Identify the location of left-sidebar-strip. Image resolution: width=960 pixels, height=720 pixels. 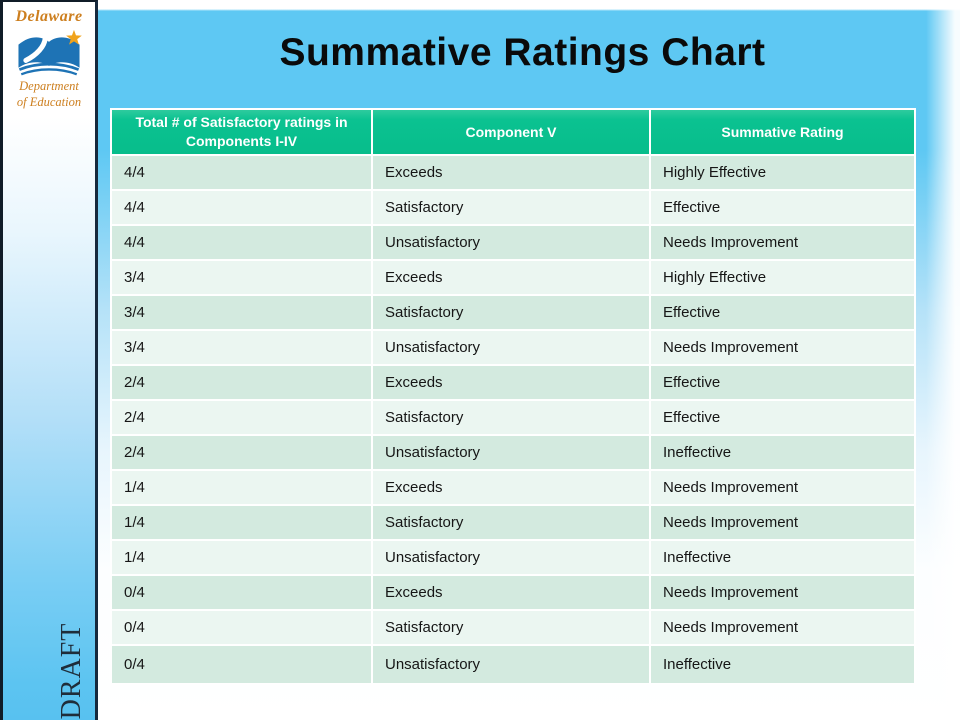
(49, 360).